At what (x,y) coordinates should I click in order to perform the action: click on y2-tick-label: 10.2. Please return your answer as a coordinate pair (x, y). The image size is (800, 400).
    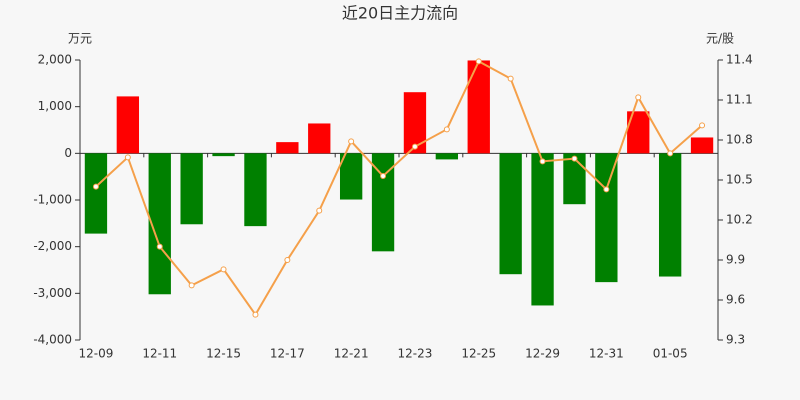
    Looking at the image, I should click on (739, 220).